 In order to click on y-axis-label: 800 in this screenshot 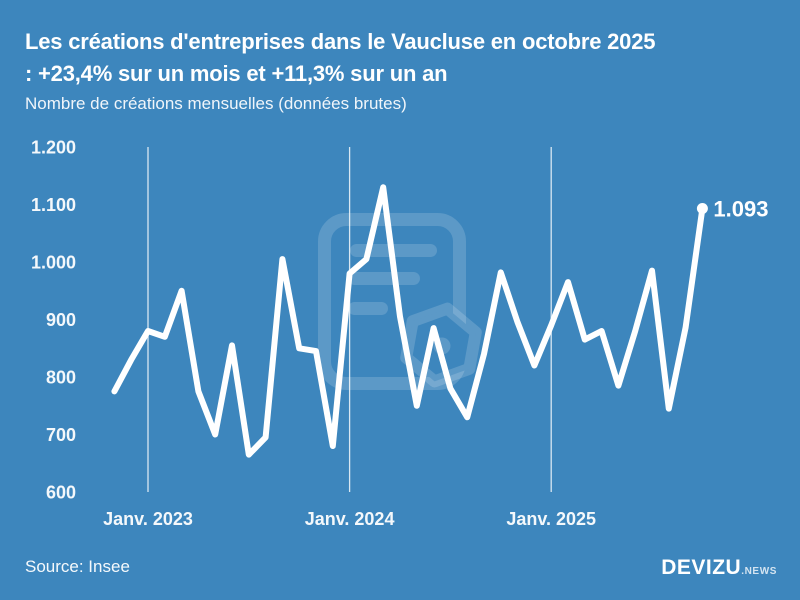, I will do `click(61, 378)`.